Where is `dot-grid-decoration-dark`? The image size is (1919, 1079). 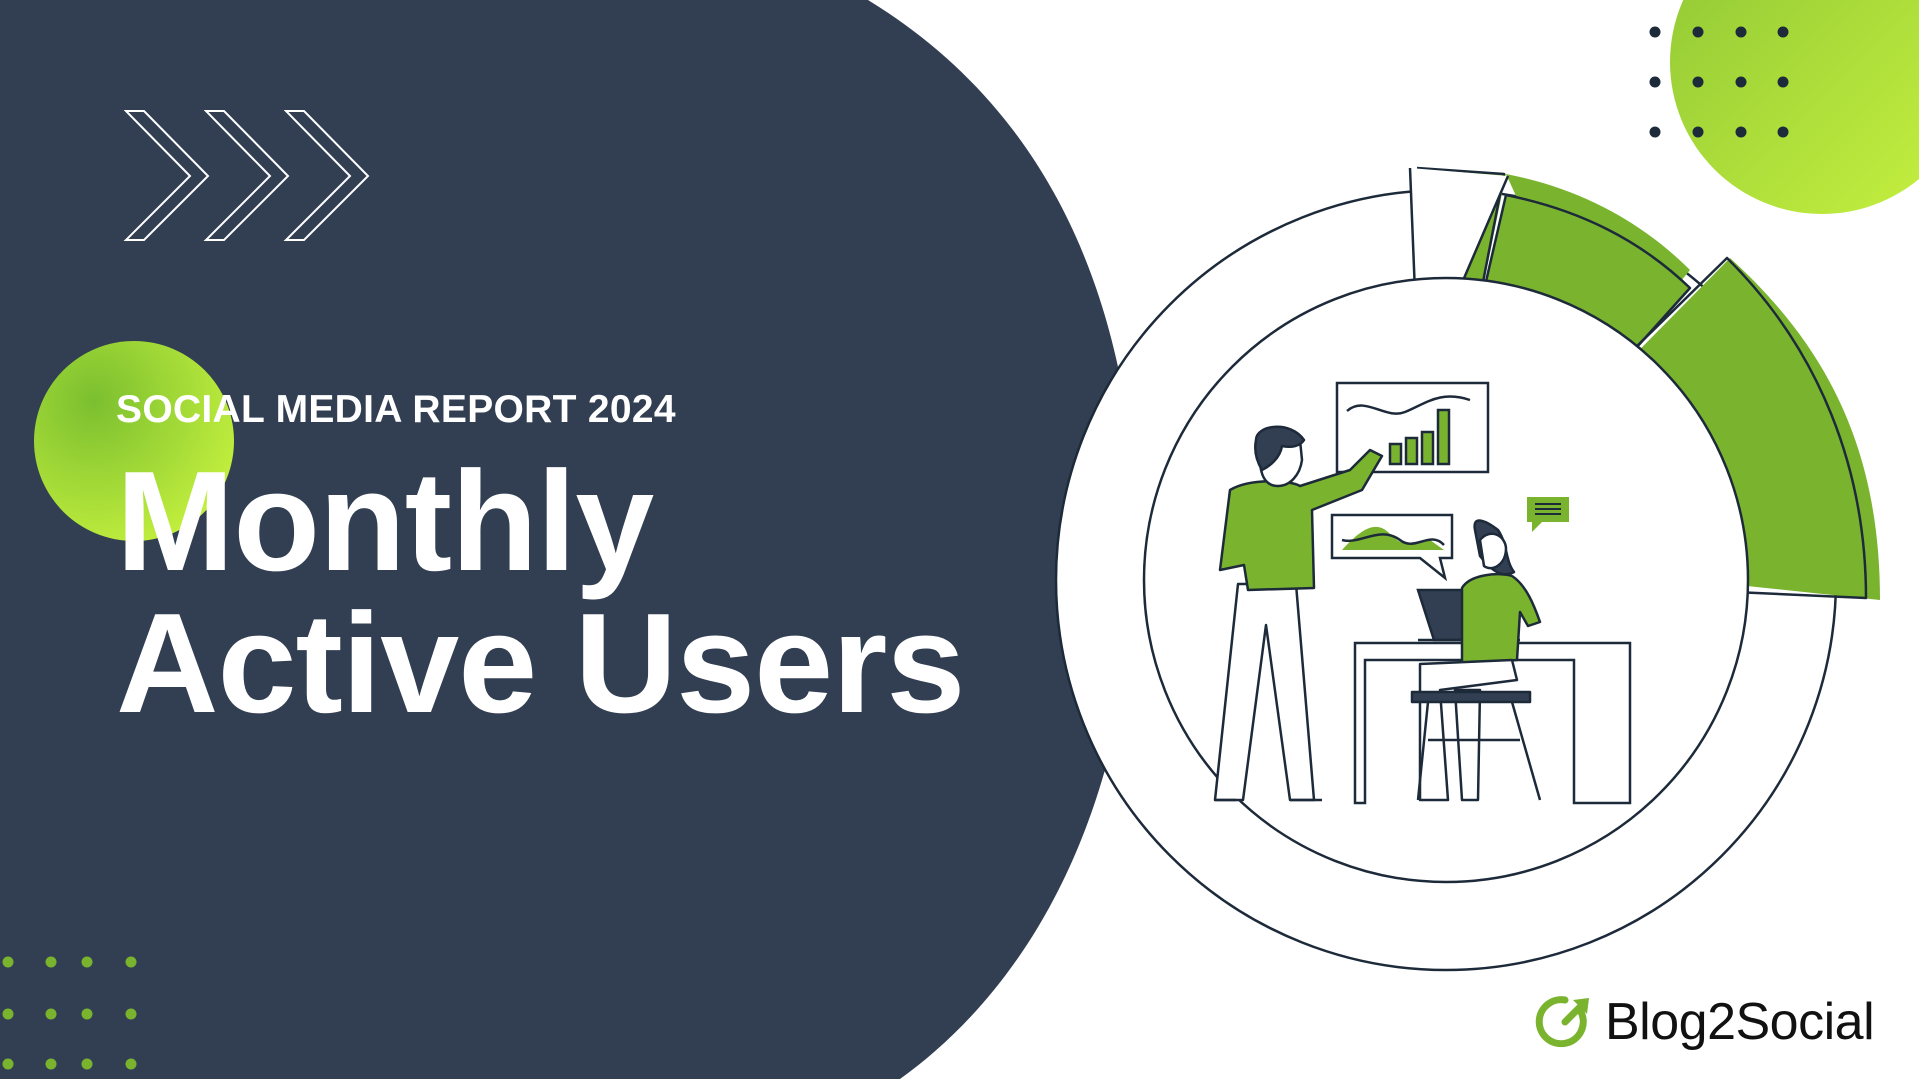
dot-grid-decoration-dark is located at coordinates (1719, 82).